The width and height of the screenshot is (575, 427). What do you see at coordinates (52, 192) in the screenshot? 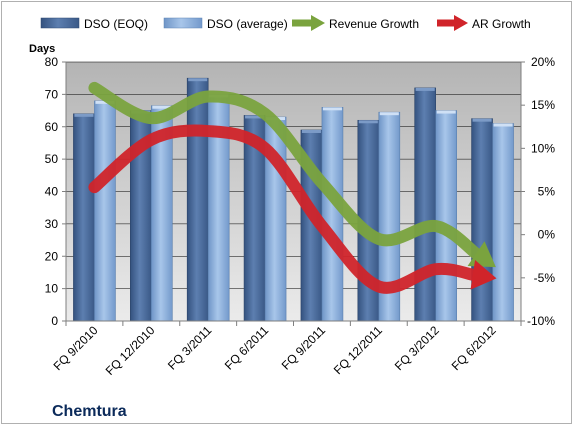
I see `y-tick-label: 40` at bounding box center [52, 192].